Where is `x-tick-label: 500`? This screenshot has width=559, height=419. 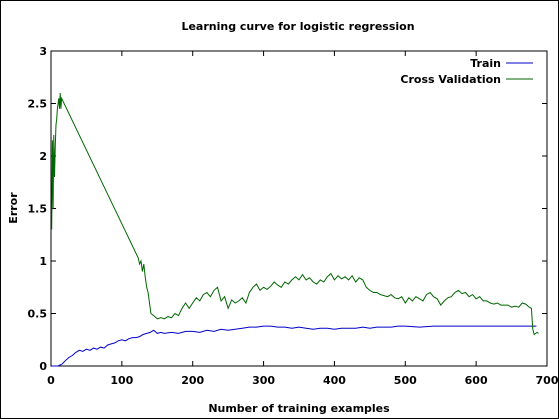 x-tick-label: 500 is located at coordinates (405, 380).